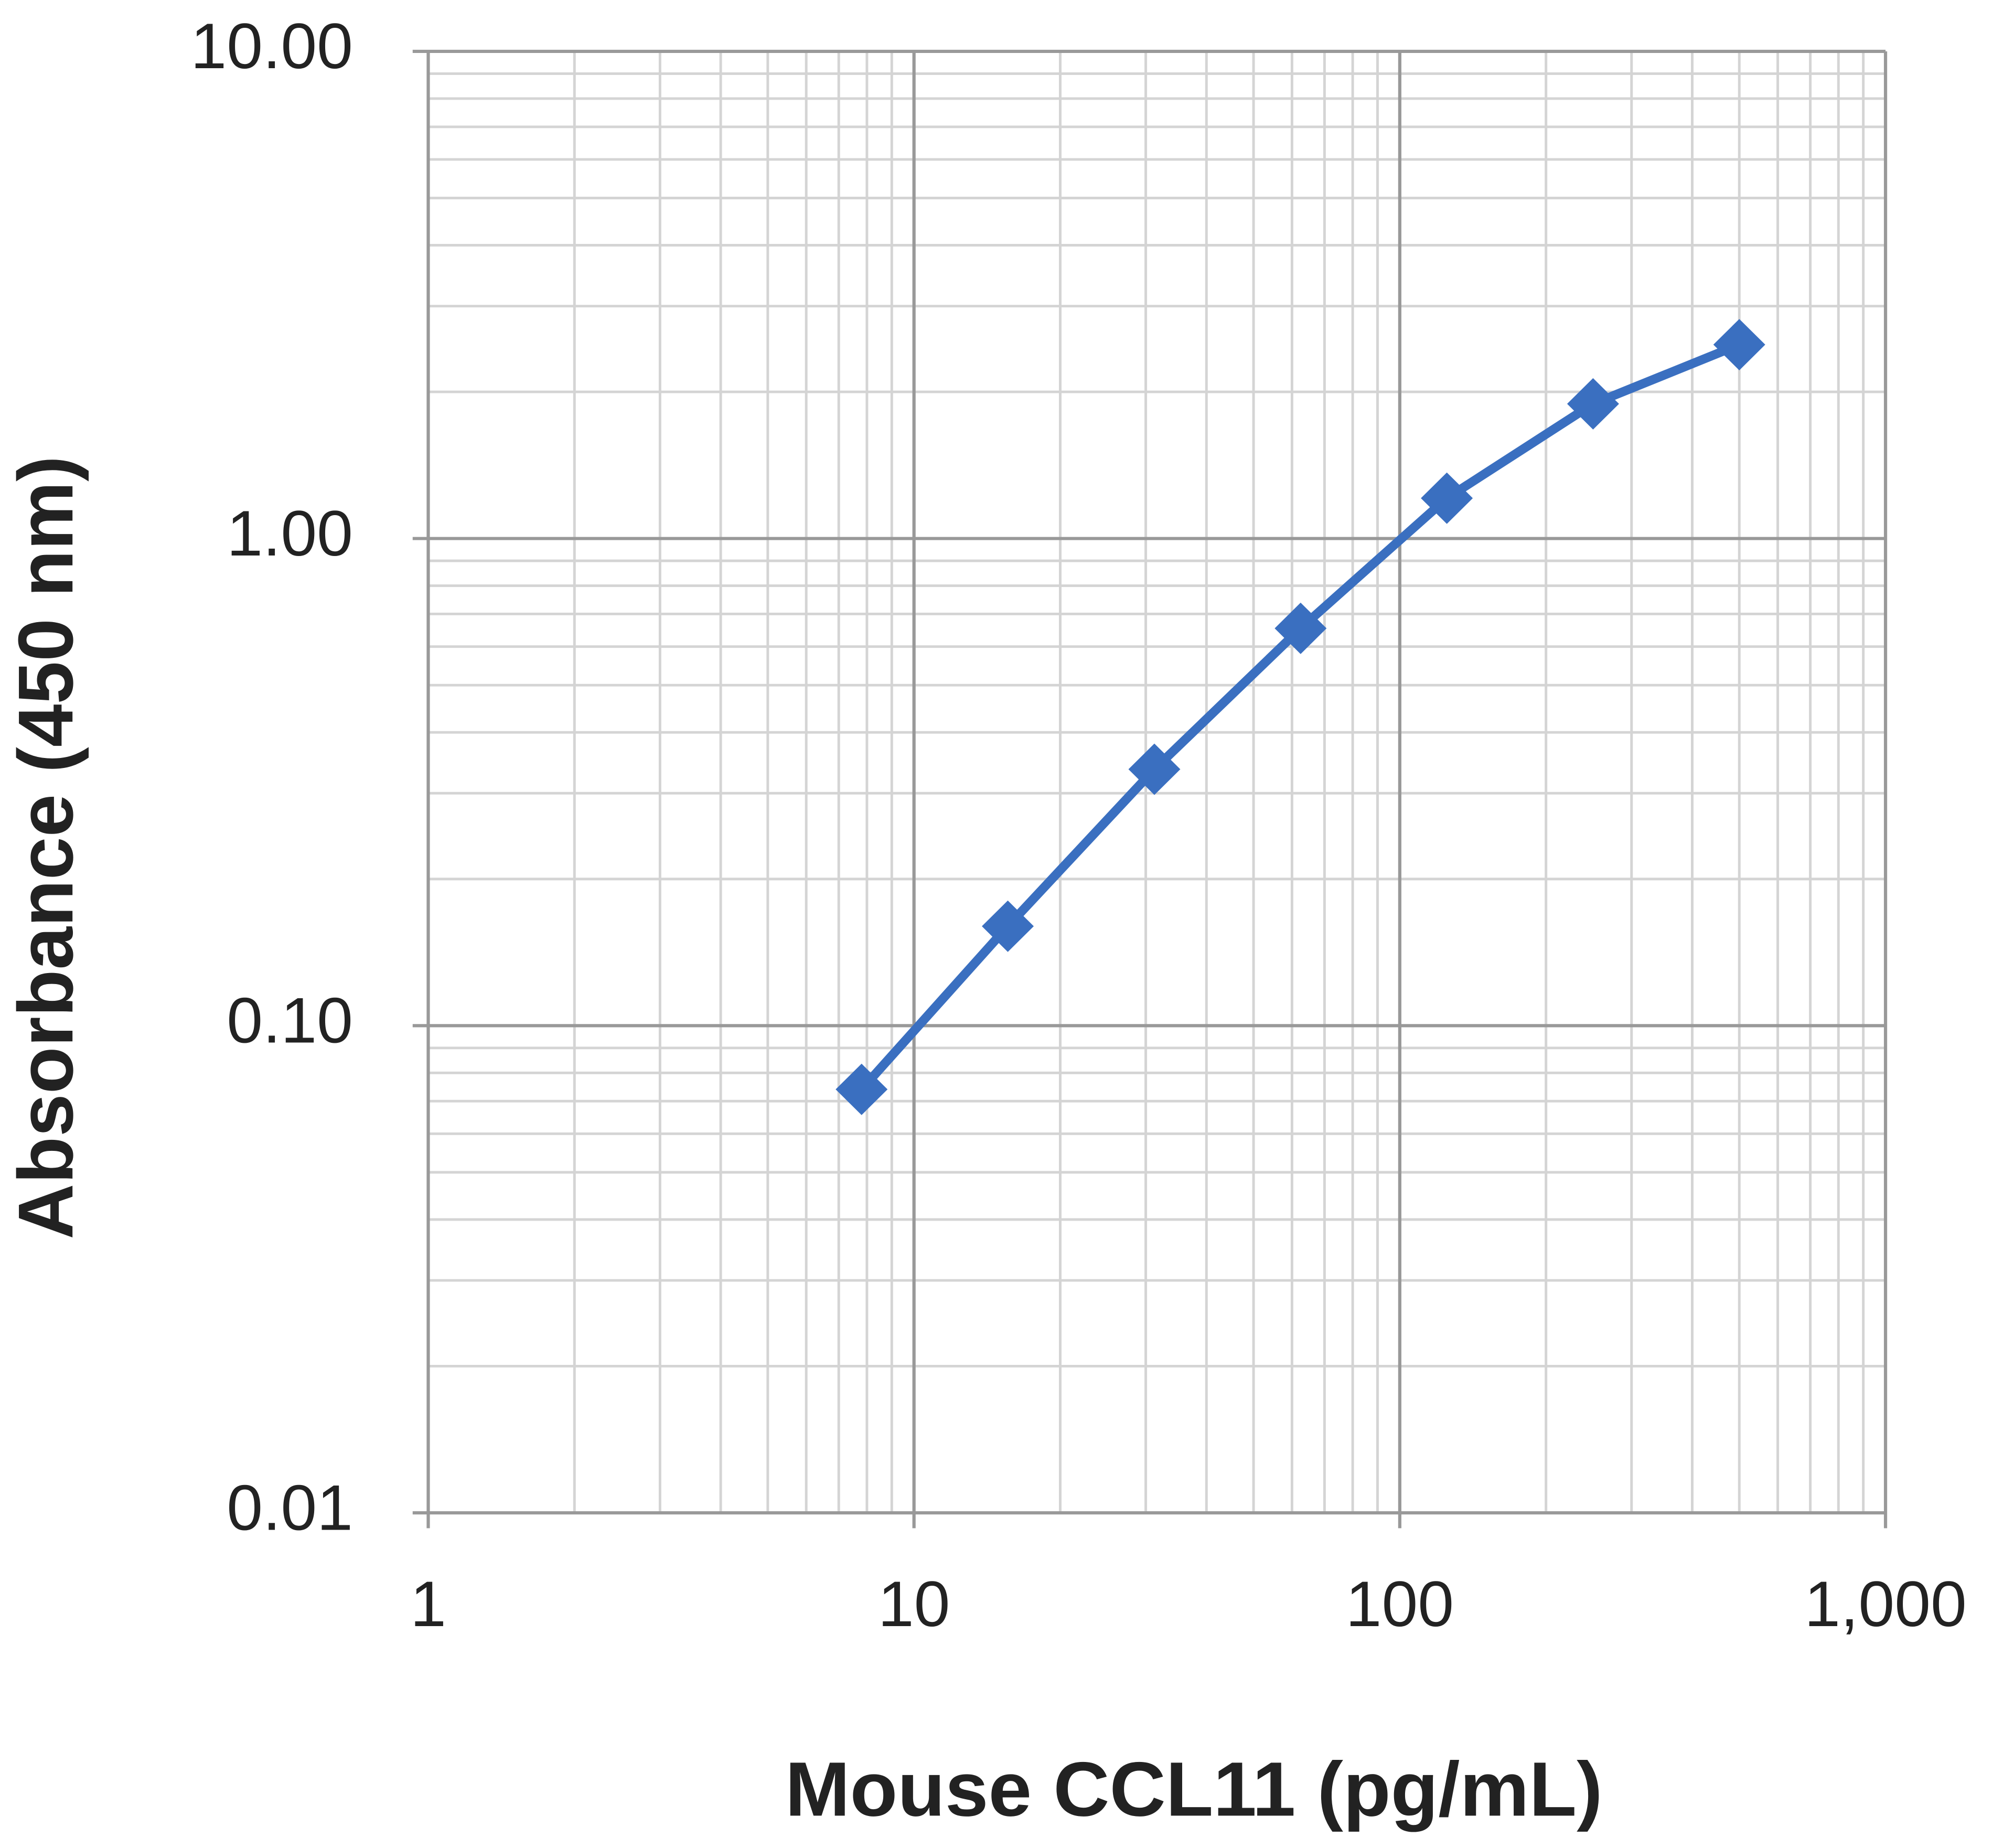  What do you see at coordinates (1886, 1604) in the screenshot?
I see `x-tick-label: 1,000` at bounding box center [1886, 1604].